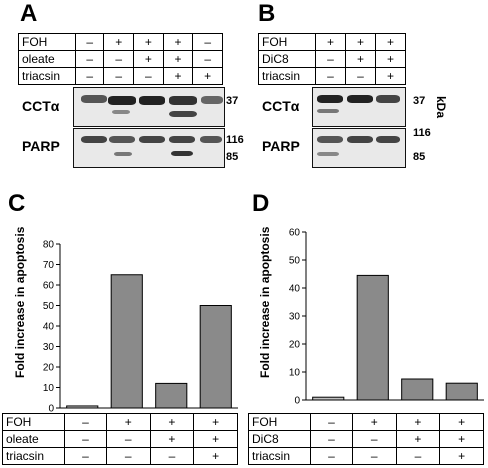 This screenshot has height=468, width=488. I want to click on blot-cct-a, so click(149, 107).